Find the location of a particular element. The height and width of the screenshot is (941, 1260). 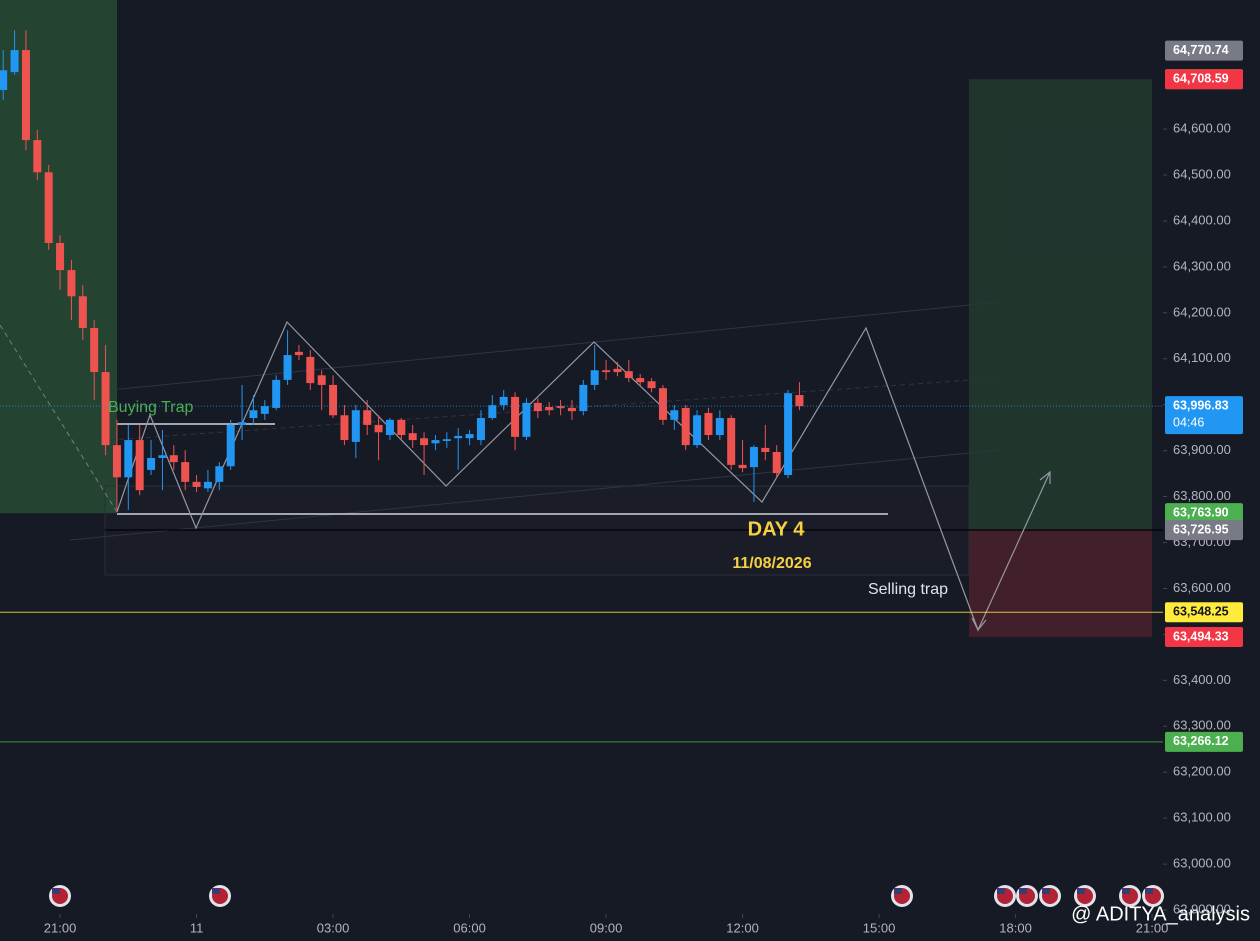

price-label: 64,770.74 is located at coordinates (1201, 50).